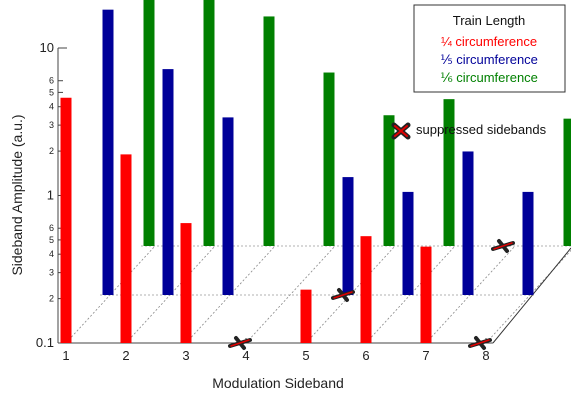 The image size is (571, 393). I want to click on suppressed-key-icon, so click(401, 131).